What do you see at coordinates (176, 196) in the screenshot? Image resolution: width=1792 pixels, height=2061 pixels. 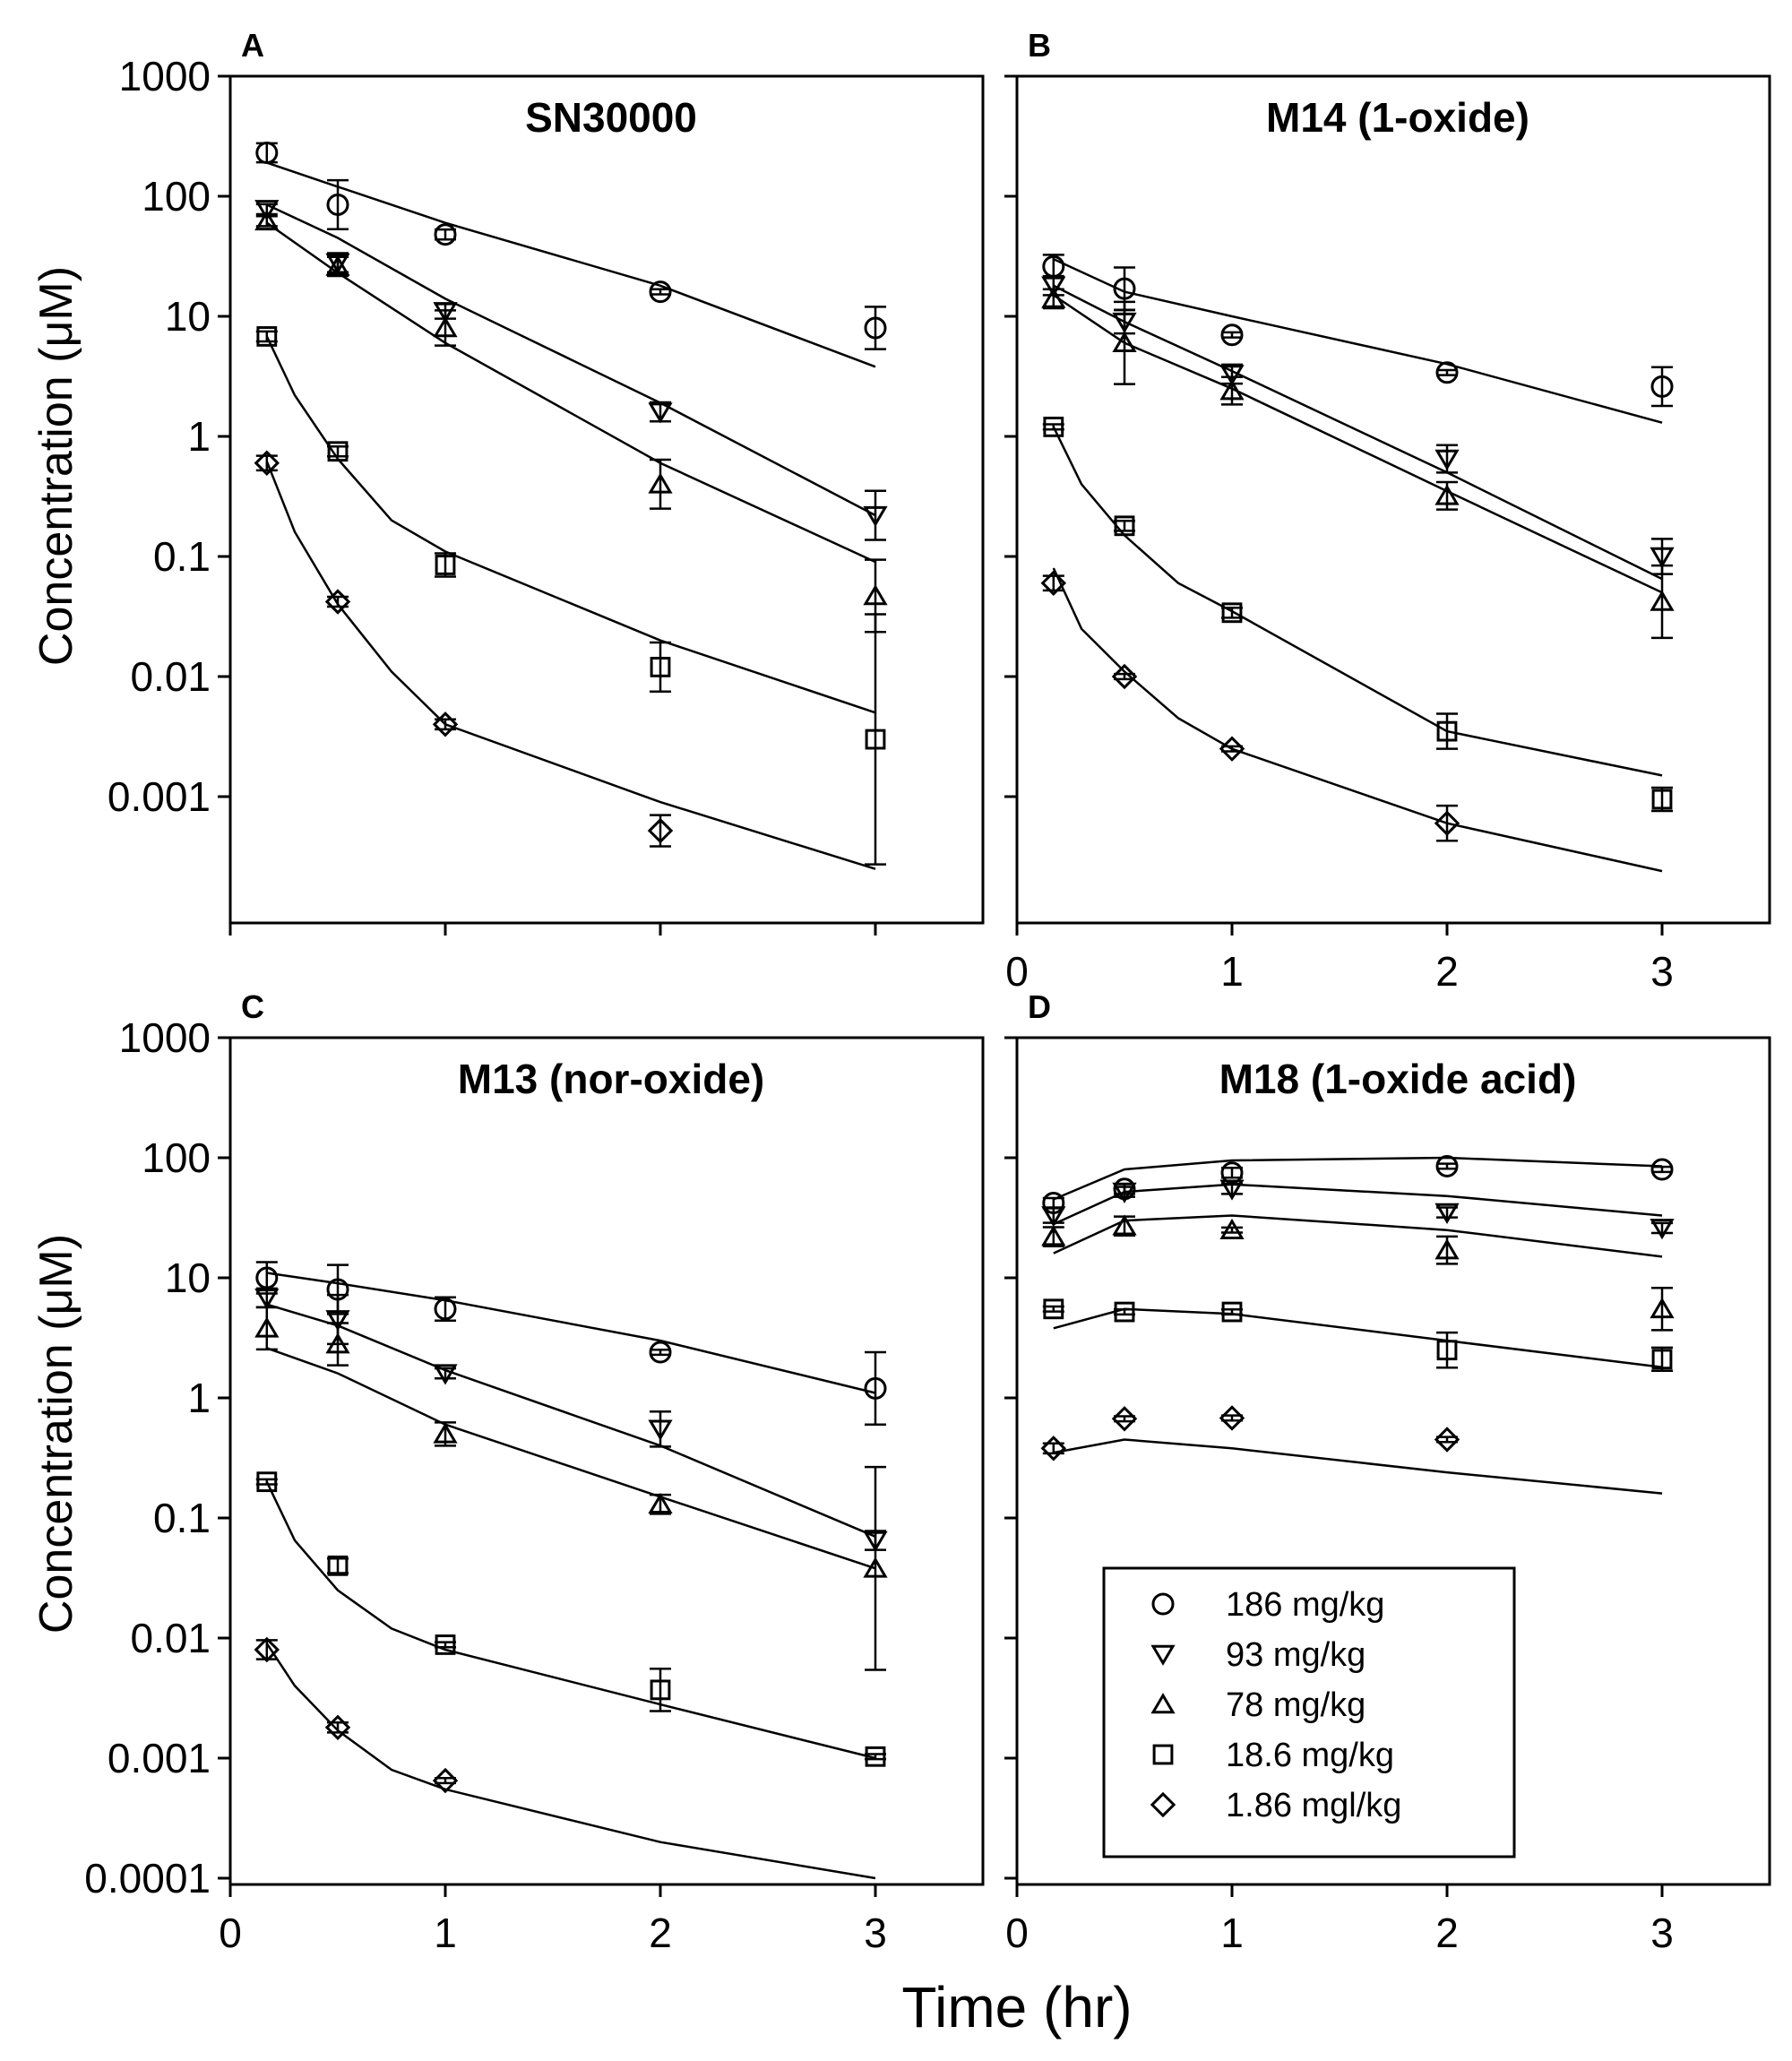 I see `y-tick-label: 100` at bounding box center [176, 196].